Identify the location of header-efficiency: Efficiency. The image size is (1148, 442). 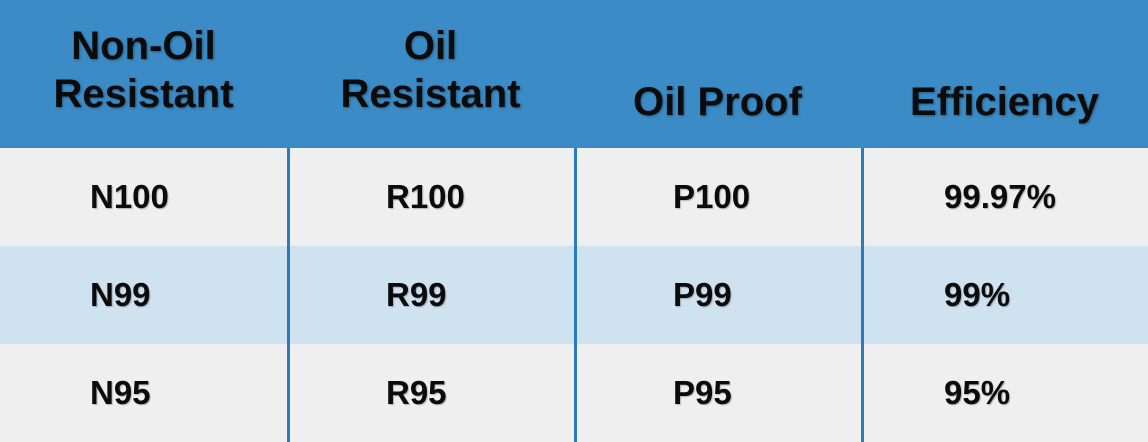
(1004, 74).